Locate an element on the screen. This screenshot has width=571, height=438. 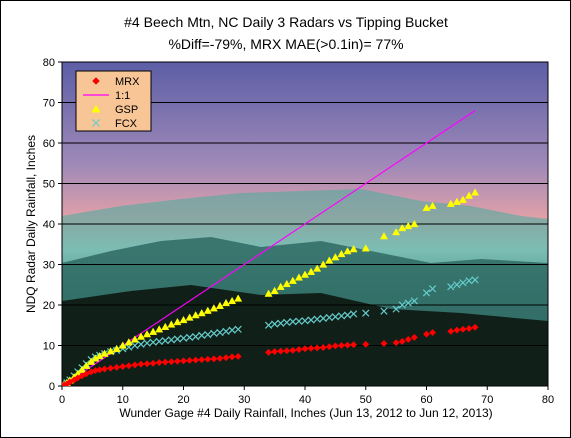
x-tick-label: 70 is located at coordinates (487, 400).